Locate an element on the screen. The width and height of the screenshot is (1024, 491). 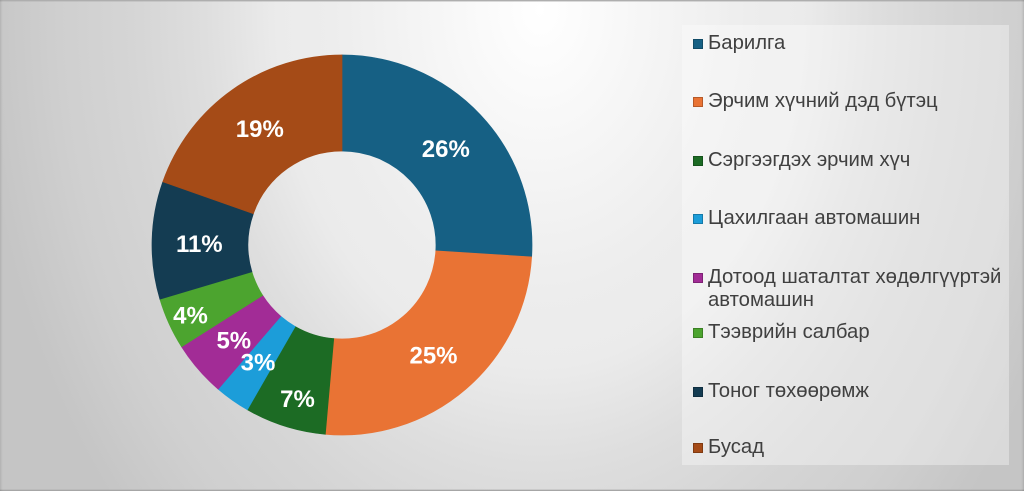
svg-text: 7% is located at coordinates (297, 399).